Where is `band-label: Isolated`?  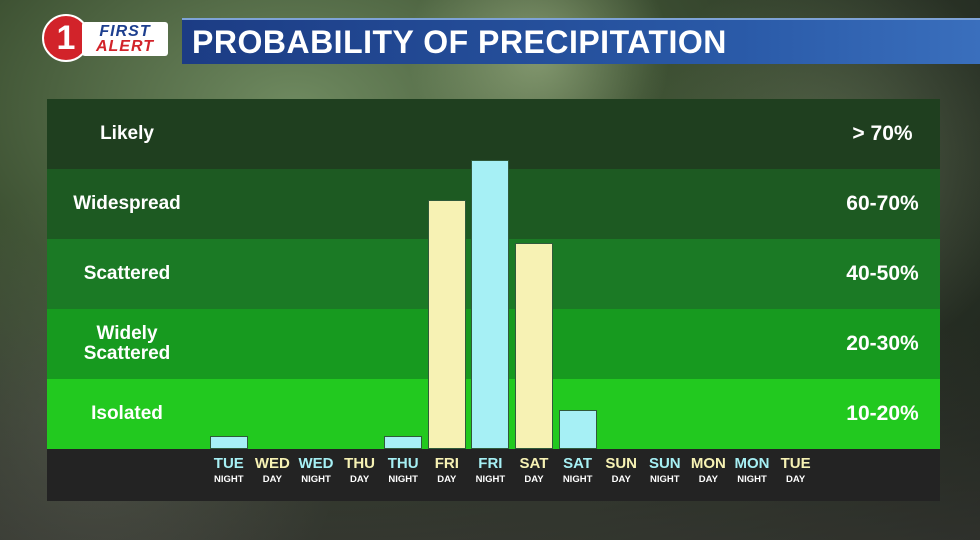
band-label: Isolated is located at coordinates (127, 414).